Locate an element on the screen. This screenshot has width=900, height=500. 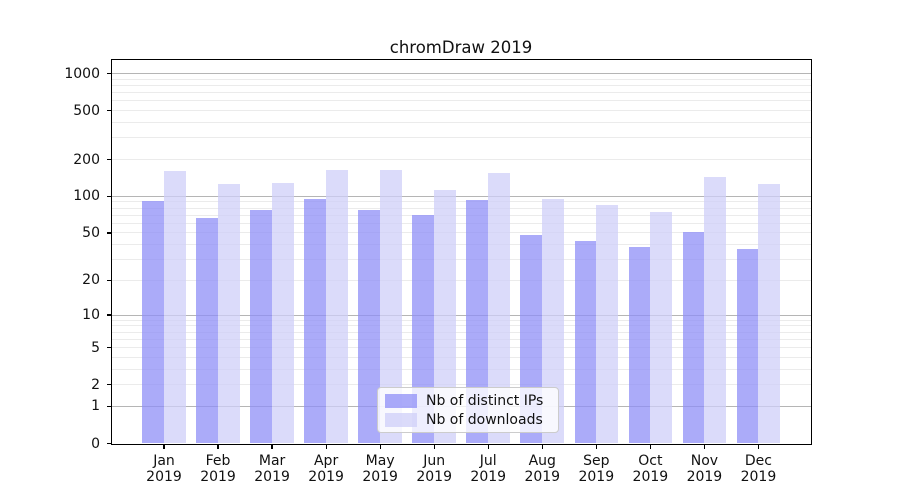
bar-ips-apr is located at coordinates (315, 321).